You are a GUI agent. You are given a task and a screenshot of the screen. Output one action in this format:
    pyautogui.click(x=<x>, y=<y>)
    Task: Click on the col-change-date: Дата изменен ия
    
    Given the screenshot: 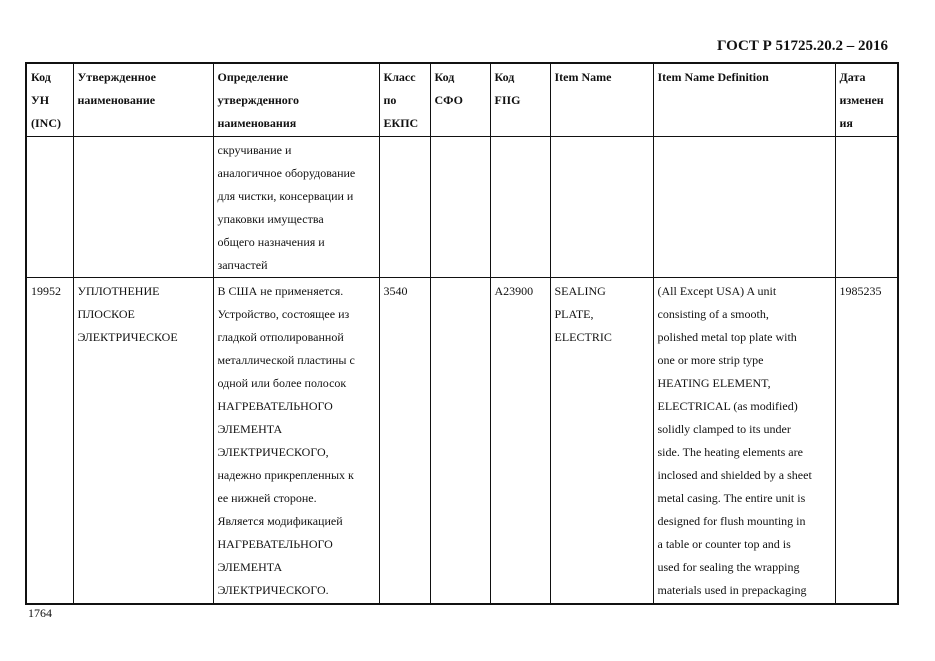 What is the action you would take?
    pyautogui.click(x=866, y=99)
    